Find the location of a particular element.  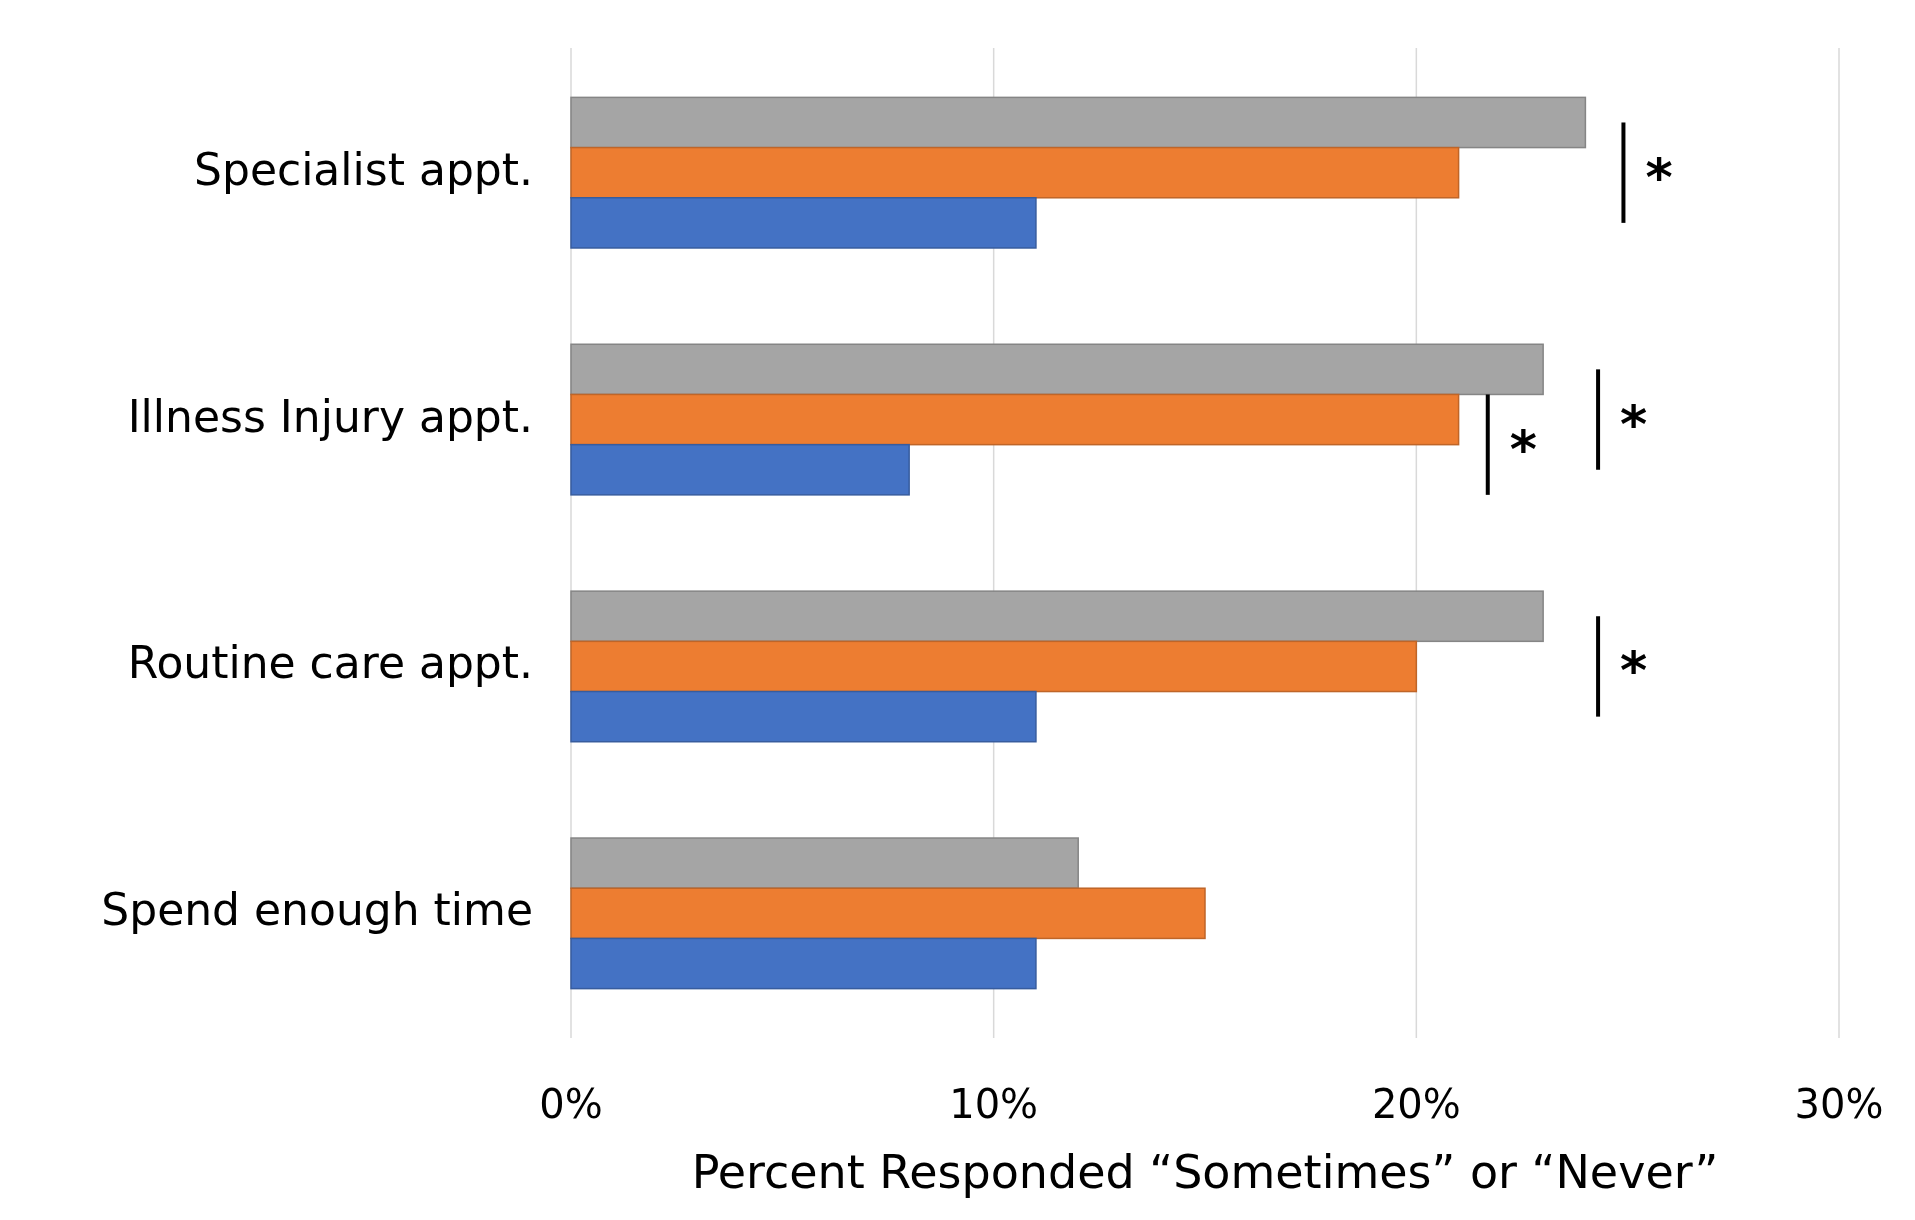

x-axis-title: Percent Responded “Sometimes” or “Never” is located at coordinates (1205, 1172).